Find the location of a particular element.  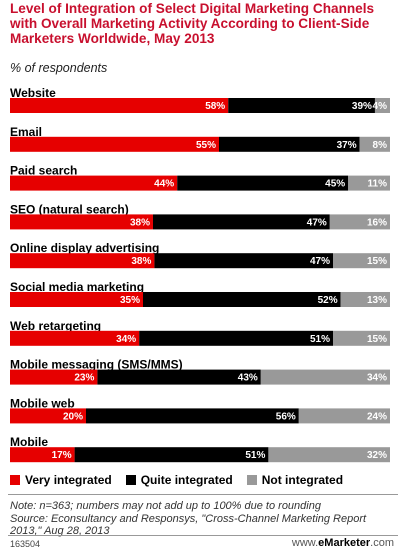

brand-name: eMarketer is located at coordinates (344, 543).